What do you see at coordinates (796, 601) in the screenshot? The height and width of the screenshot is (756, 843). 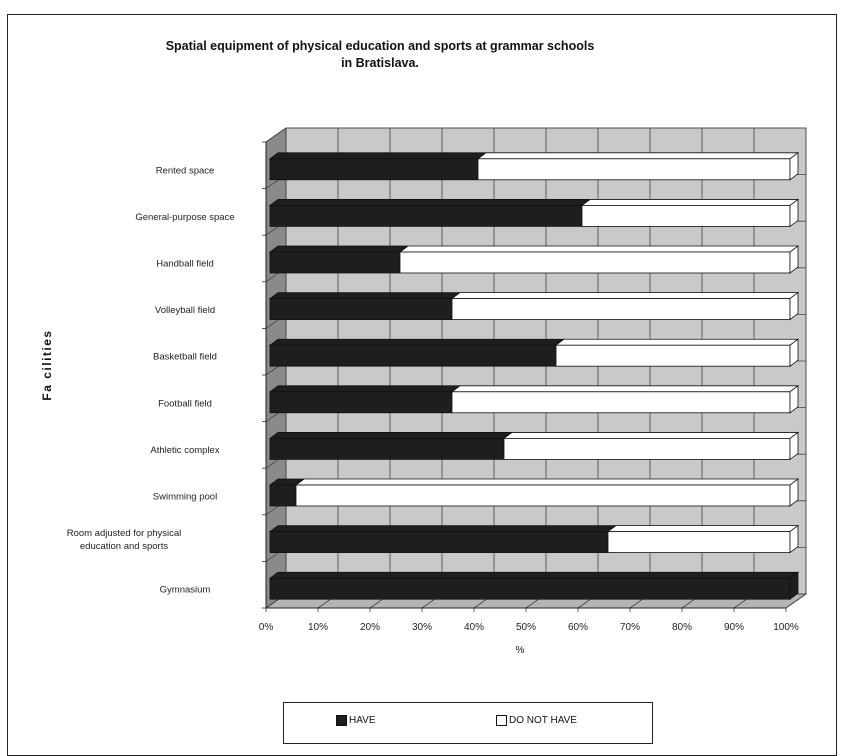 I see `gridline-floor` at bounding box center [796, 601].